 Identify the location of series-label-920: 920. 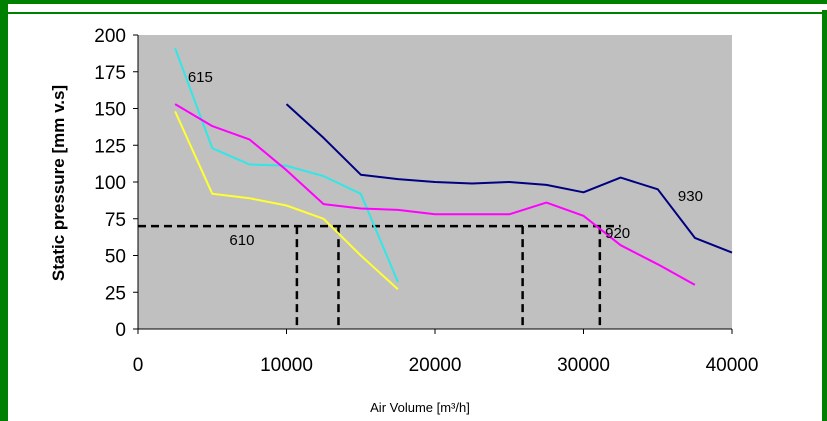
(617, 233).